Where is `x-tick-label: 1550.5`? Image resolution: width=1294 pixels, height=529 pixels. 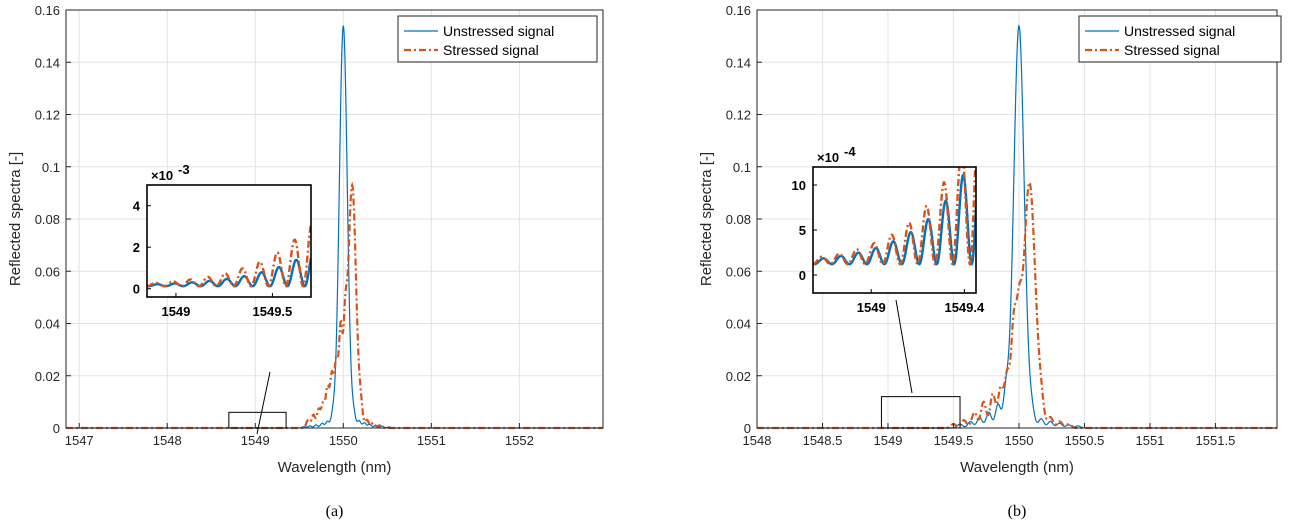
x-tick-label: 1550.5 is located at coordinates (1085, 440).